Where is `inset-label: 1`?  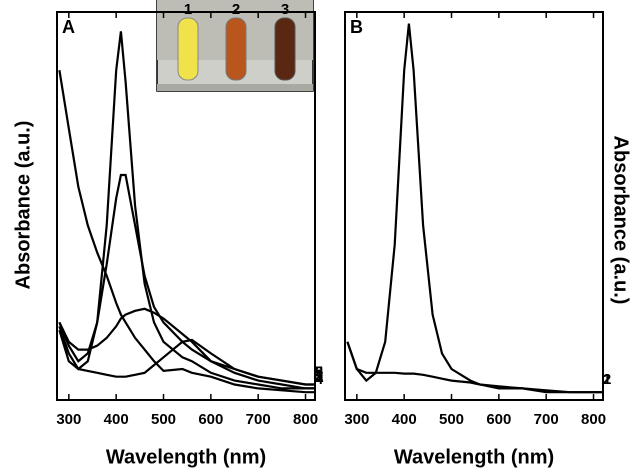 inset-label: 1 is located at coordinates (188, 9).